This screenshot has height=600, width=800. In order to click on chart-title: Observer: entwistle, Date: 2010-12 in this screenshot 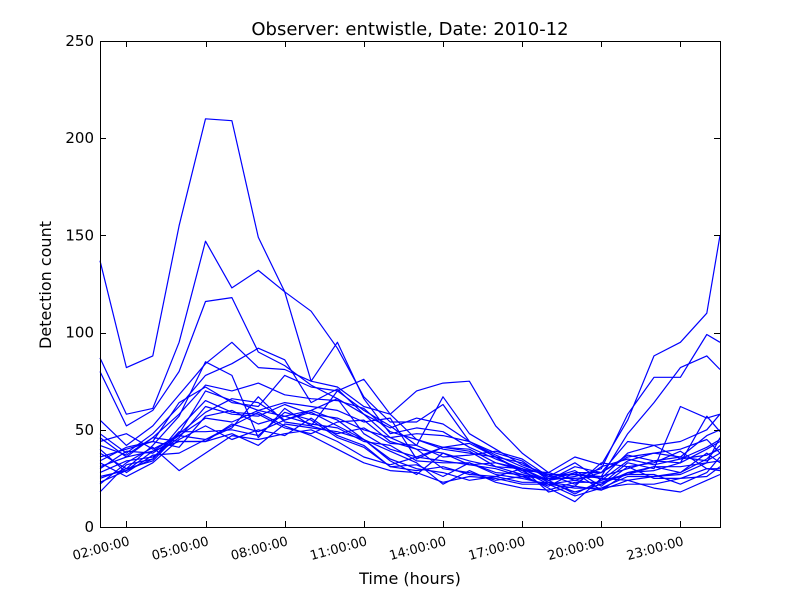, I will do `click(409, 29)`.